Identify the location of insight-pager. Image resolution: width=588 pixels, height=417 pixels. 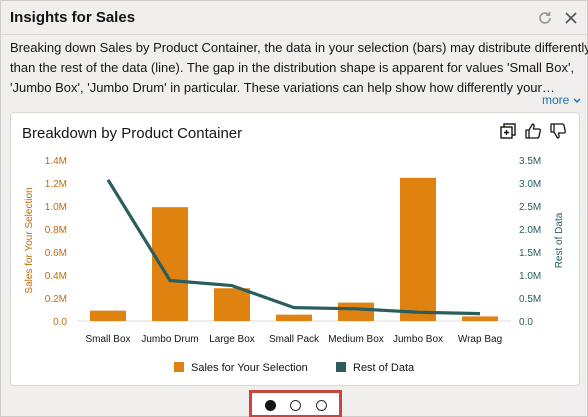
(295, 403).